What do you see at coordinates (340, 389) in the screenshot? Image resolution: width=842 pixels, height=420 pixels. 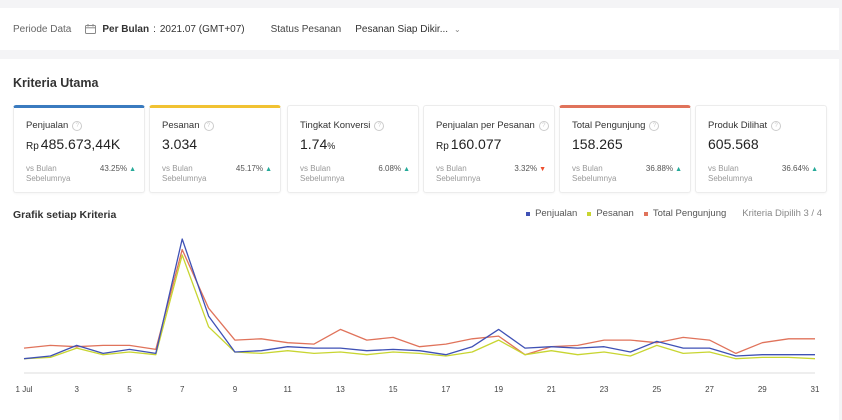 I see `x-tick-label: 13` at bounding box center [340, 389].